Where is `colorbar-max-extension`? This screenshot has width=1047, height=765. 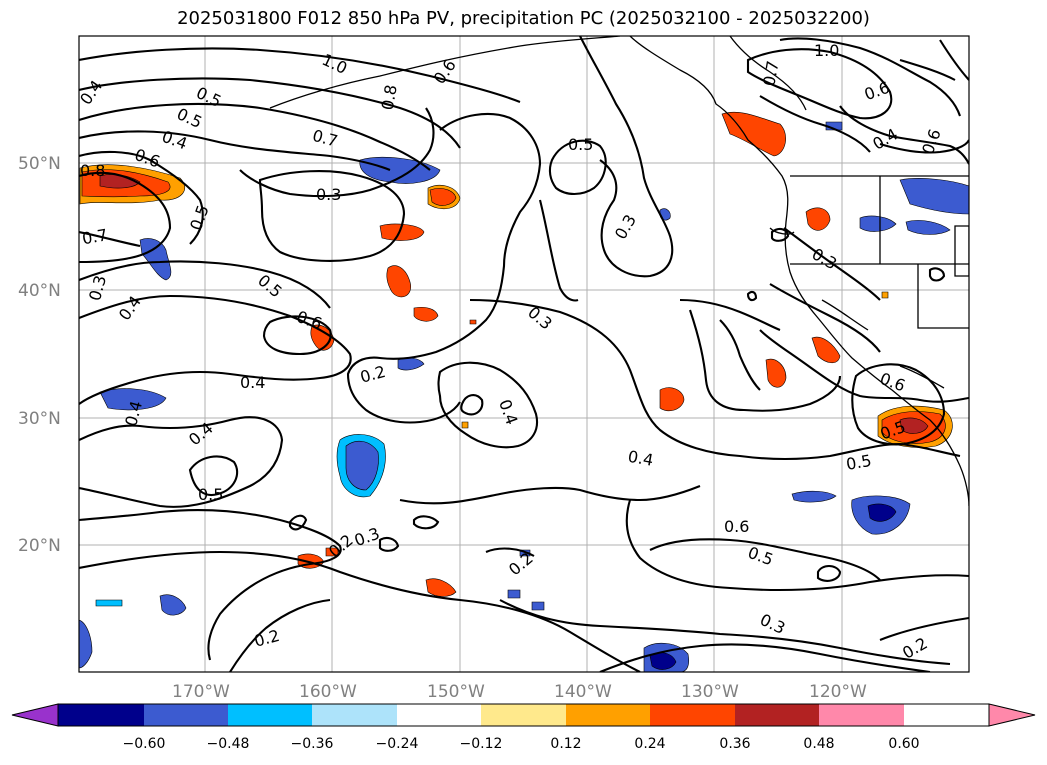
colorbar-max-extension is located at coordinates (1012, 715).